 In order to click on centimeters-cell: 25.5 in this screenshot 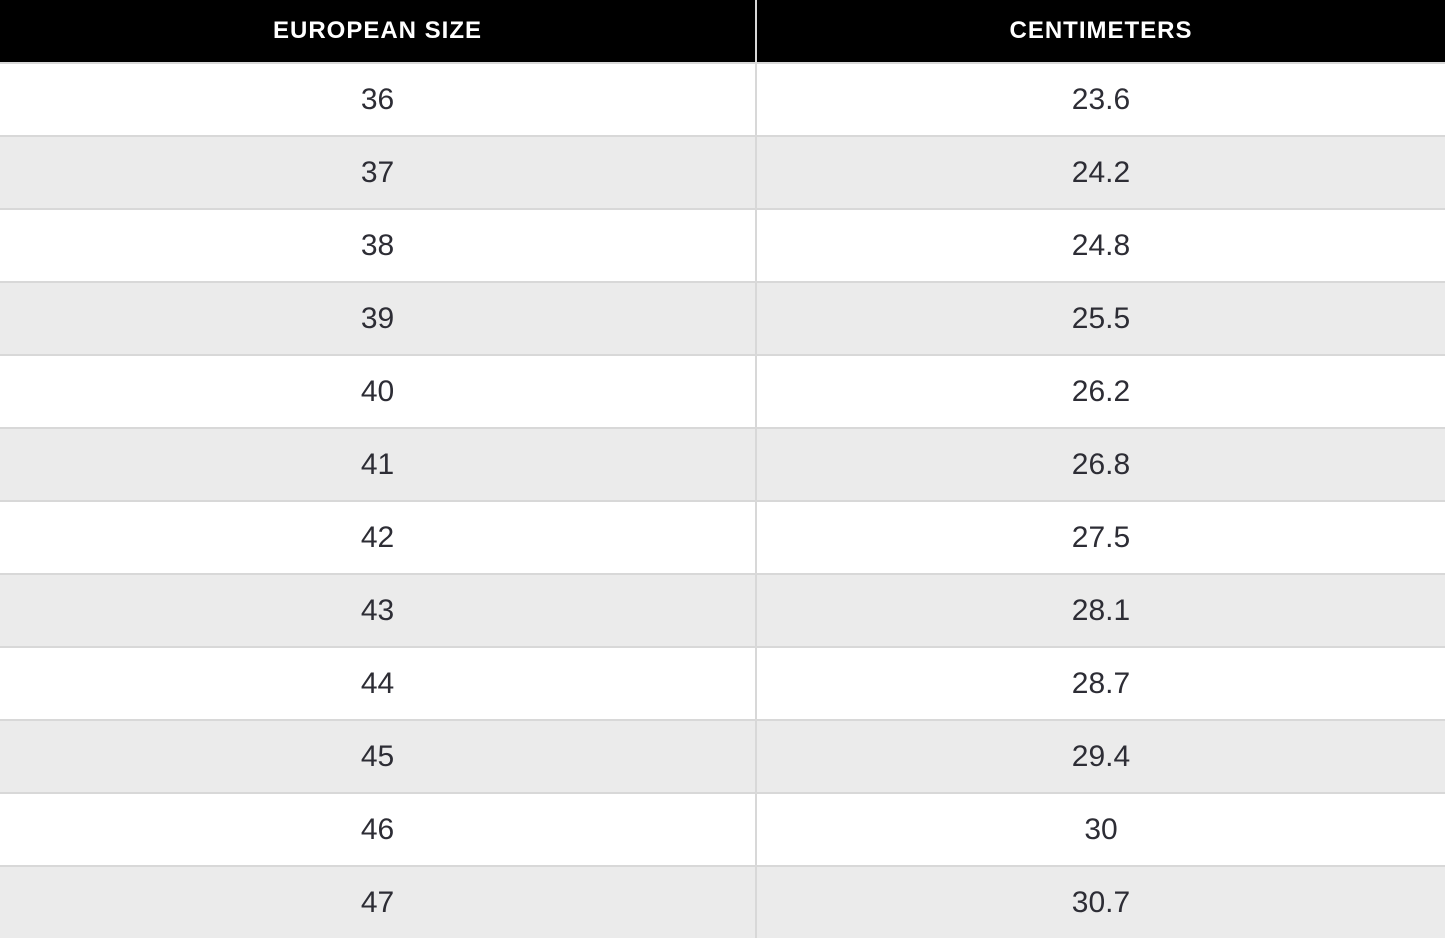, I will do `click(1100, 318)`.